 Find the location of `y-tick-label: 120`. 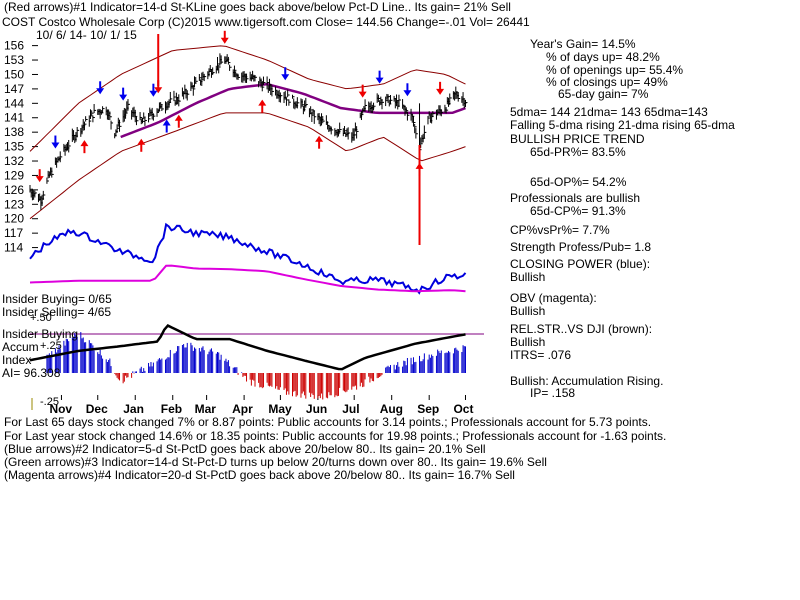

y-tick-label: 120 is located at coordinates (14, 219).